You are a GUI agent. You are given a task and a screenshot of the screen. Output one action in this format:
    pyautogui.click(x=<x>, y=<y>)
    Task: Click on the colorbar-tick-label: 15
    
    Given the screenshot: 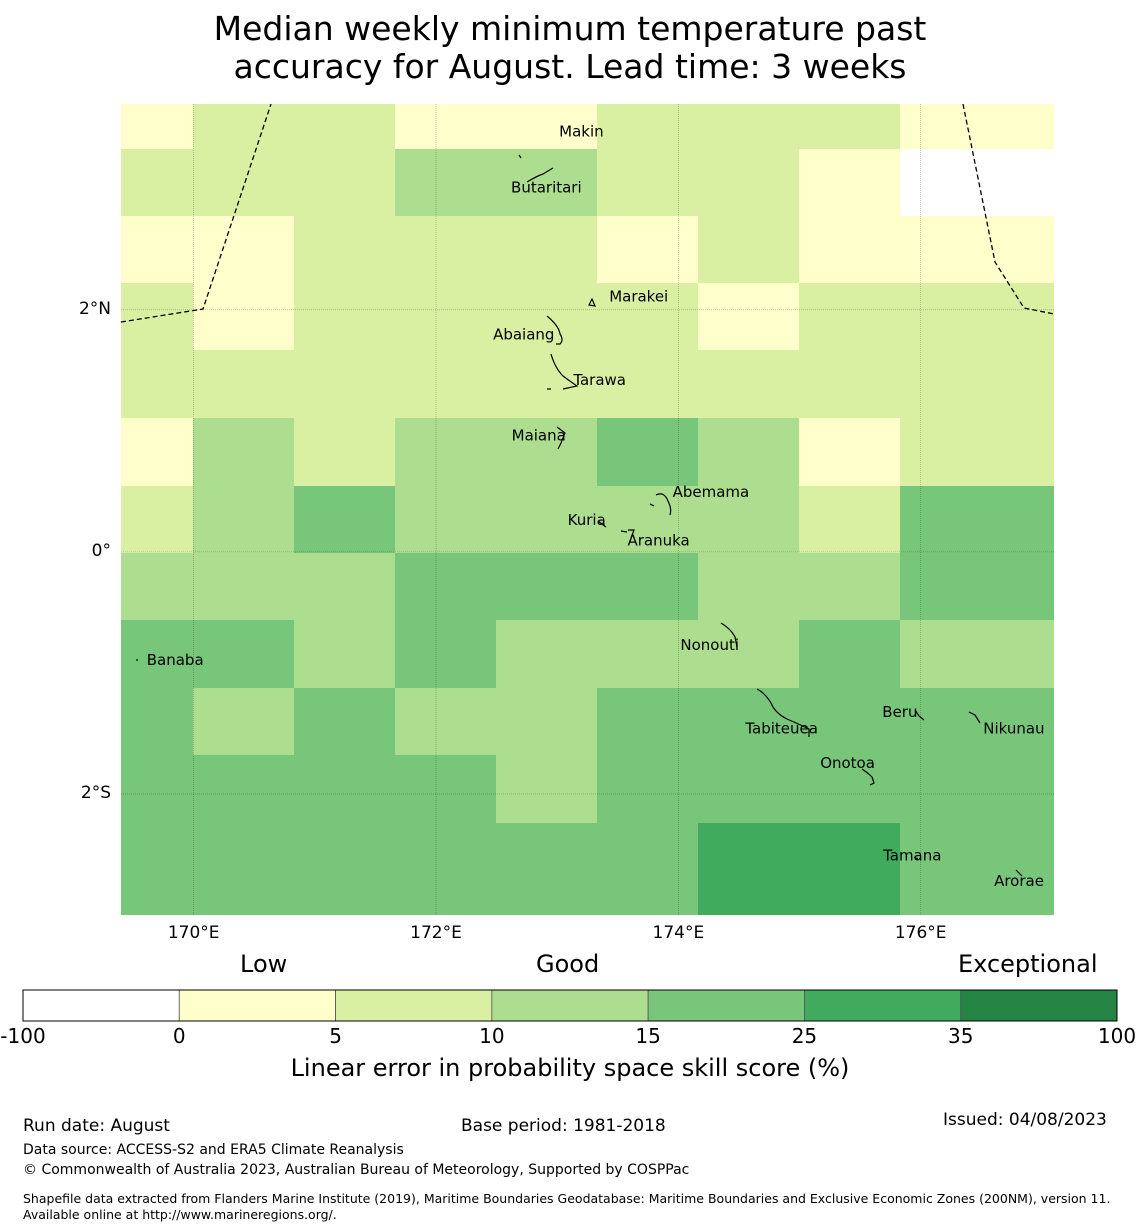 What is the action you would take?
    pyautogui.click(x=648, y=1036)
    